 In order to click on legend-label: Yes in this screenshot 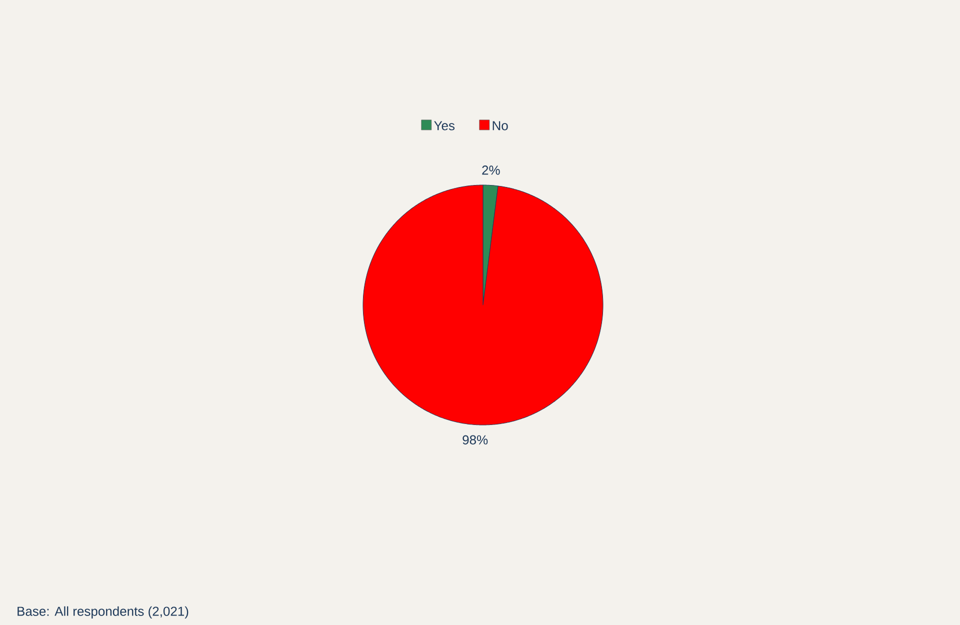, I will do `click(444, 125)`.